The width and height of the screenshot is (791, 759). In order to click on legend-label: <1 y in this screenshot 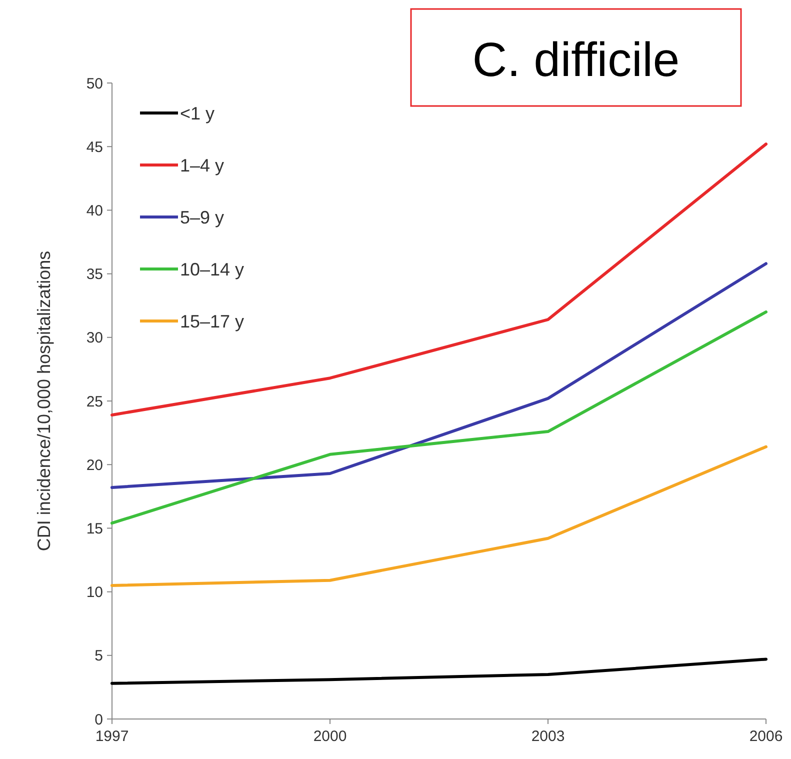, I will do `click(197, 113)`.